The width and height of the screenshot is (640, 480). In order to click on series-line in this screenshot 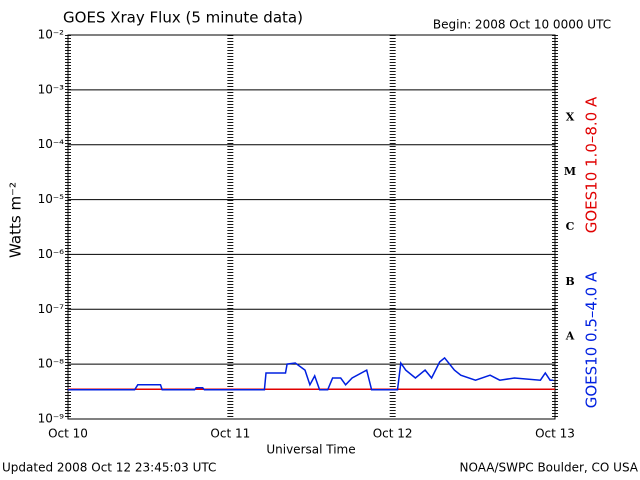, I will do `click(311, 373)`.